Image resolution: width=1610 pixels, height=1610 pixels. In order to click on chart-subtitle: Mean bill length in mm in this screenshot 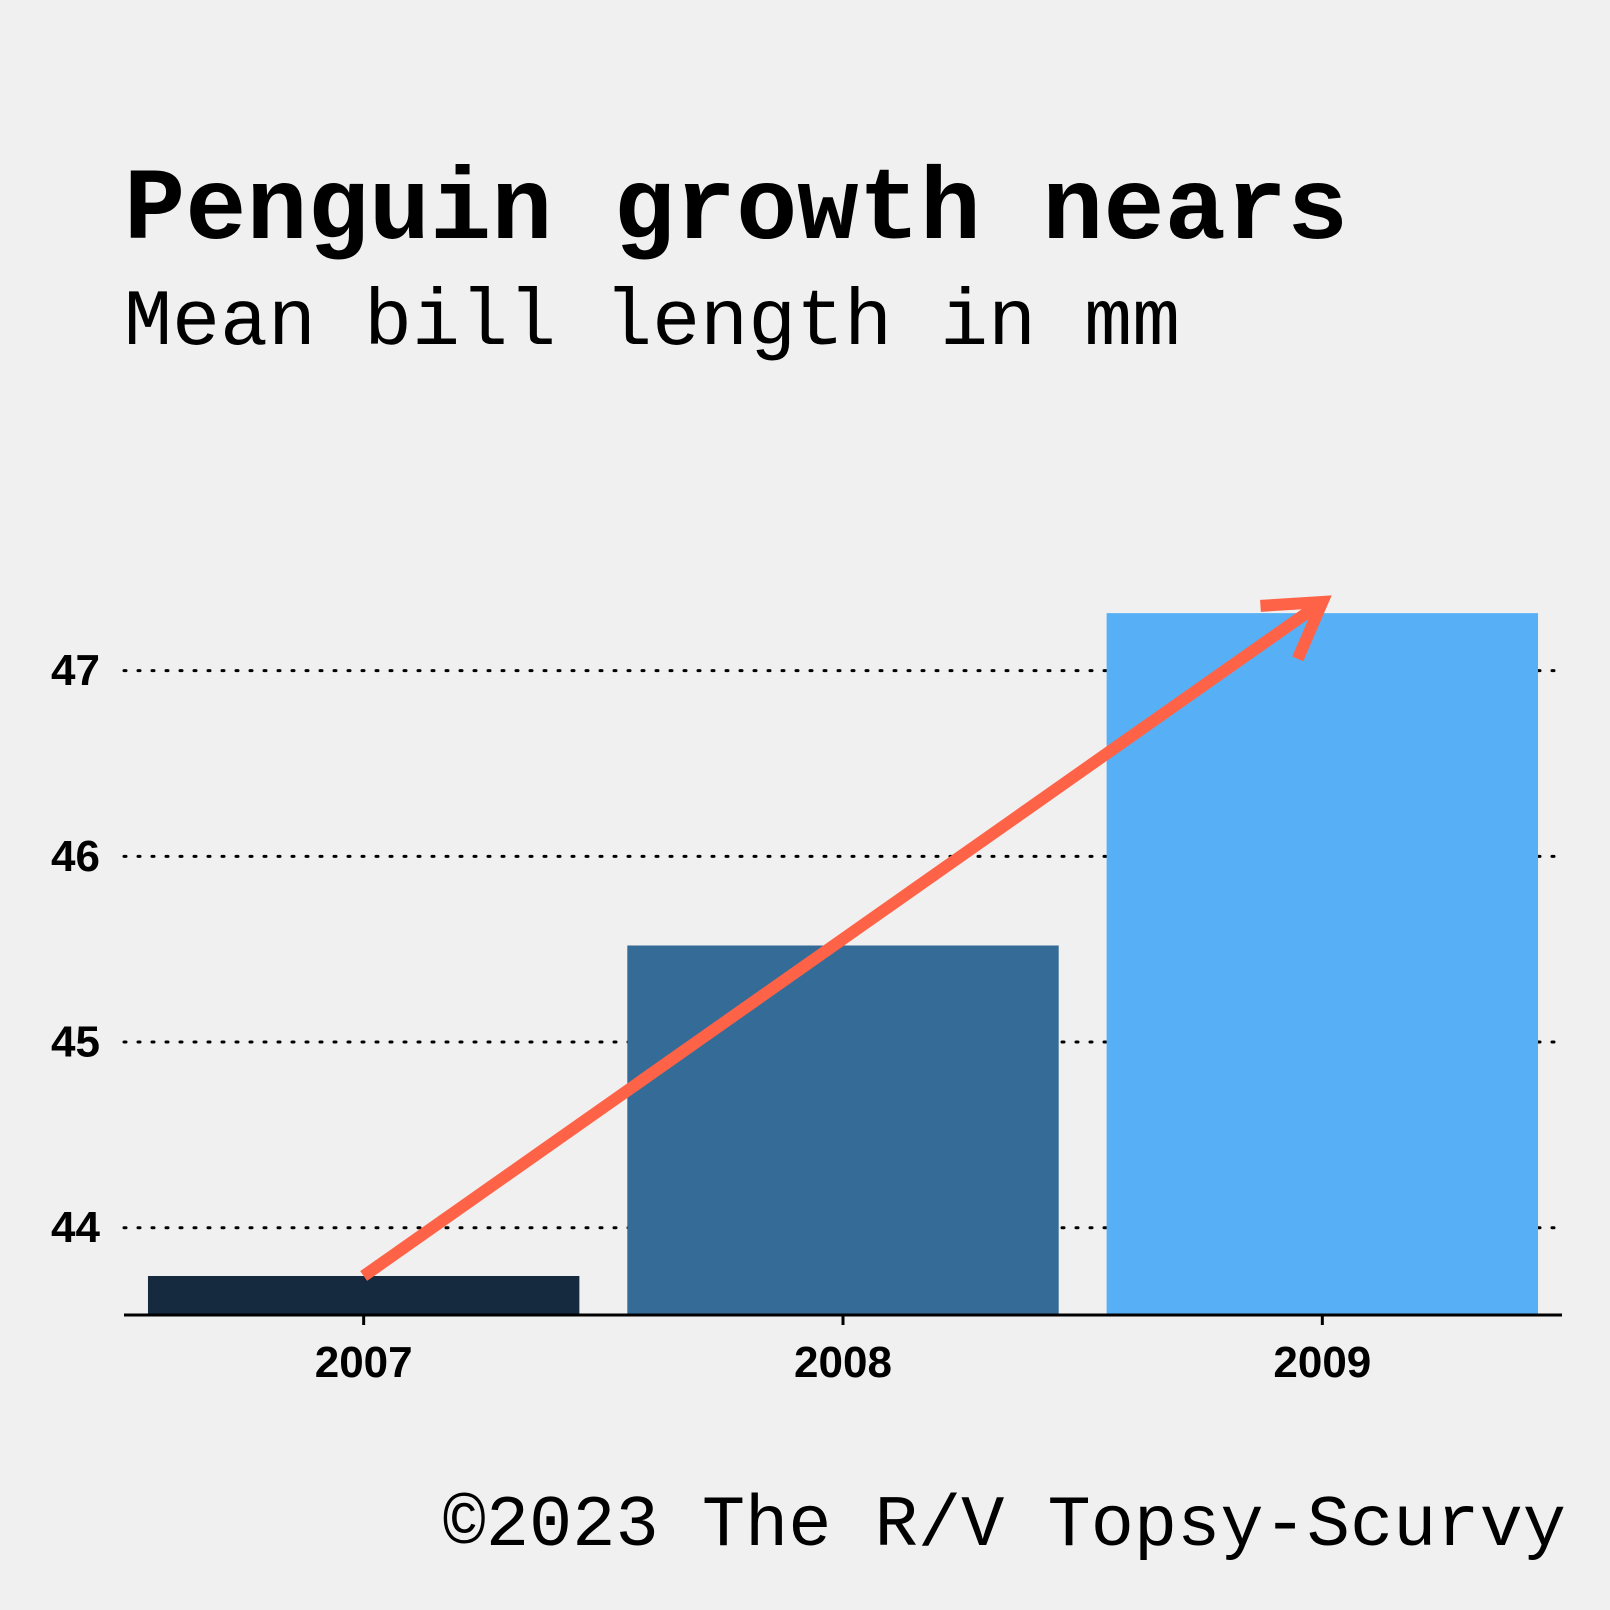, I will do `click(652, 323)`.